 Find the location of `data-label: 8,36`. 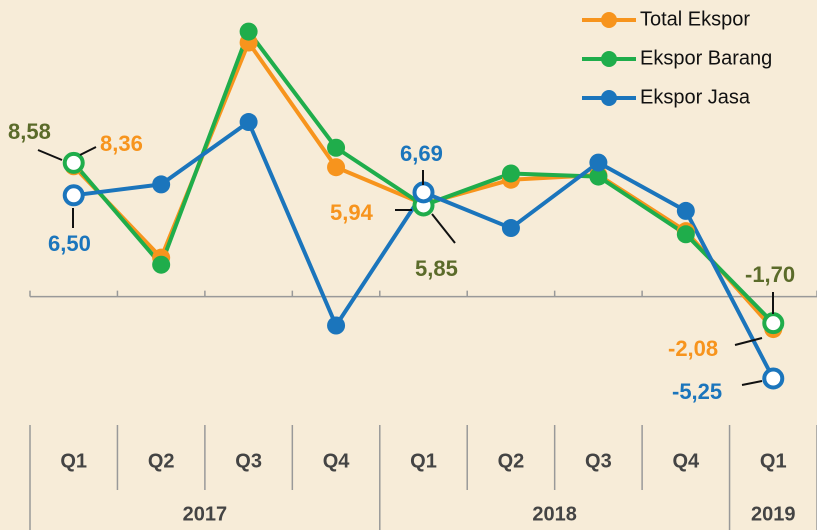

data-label: 8,36 is located at coordinates (121, 143).